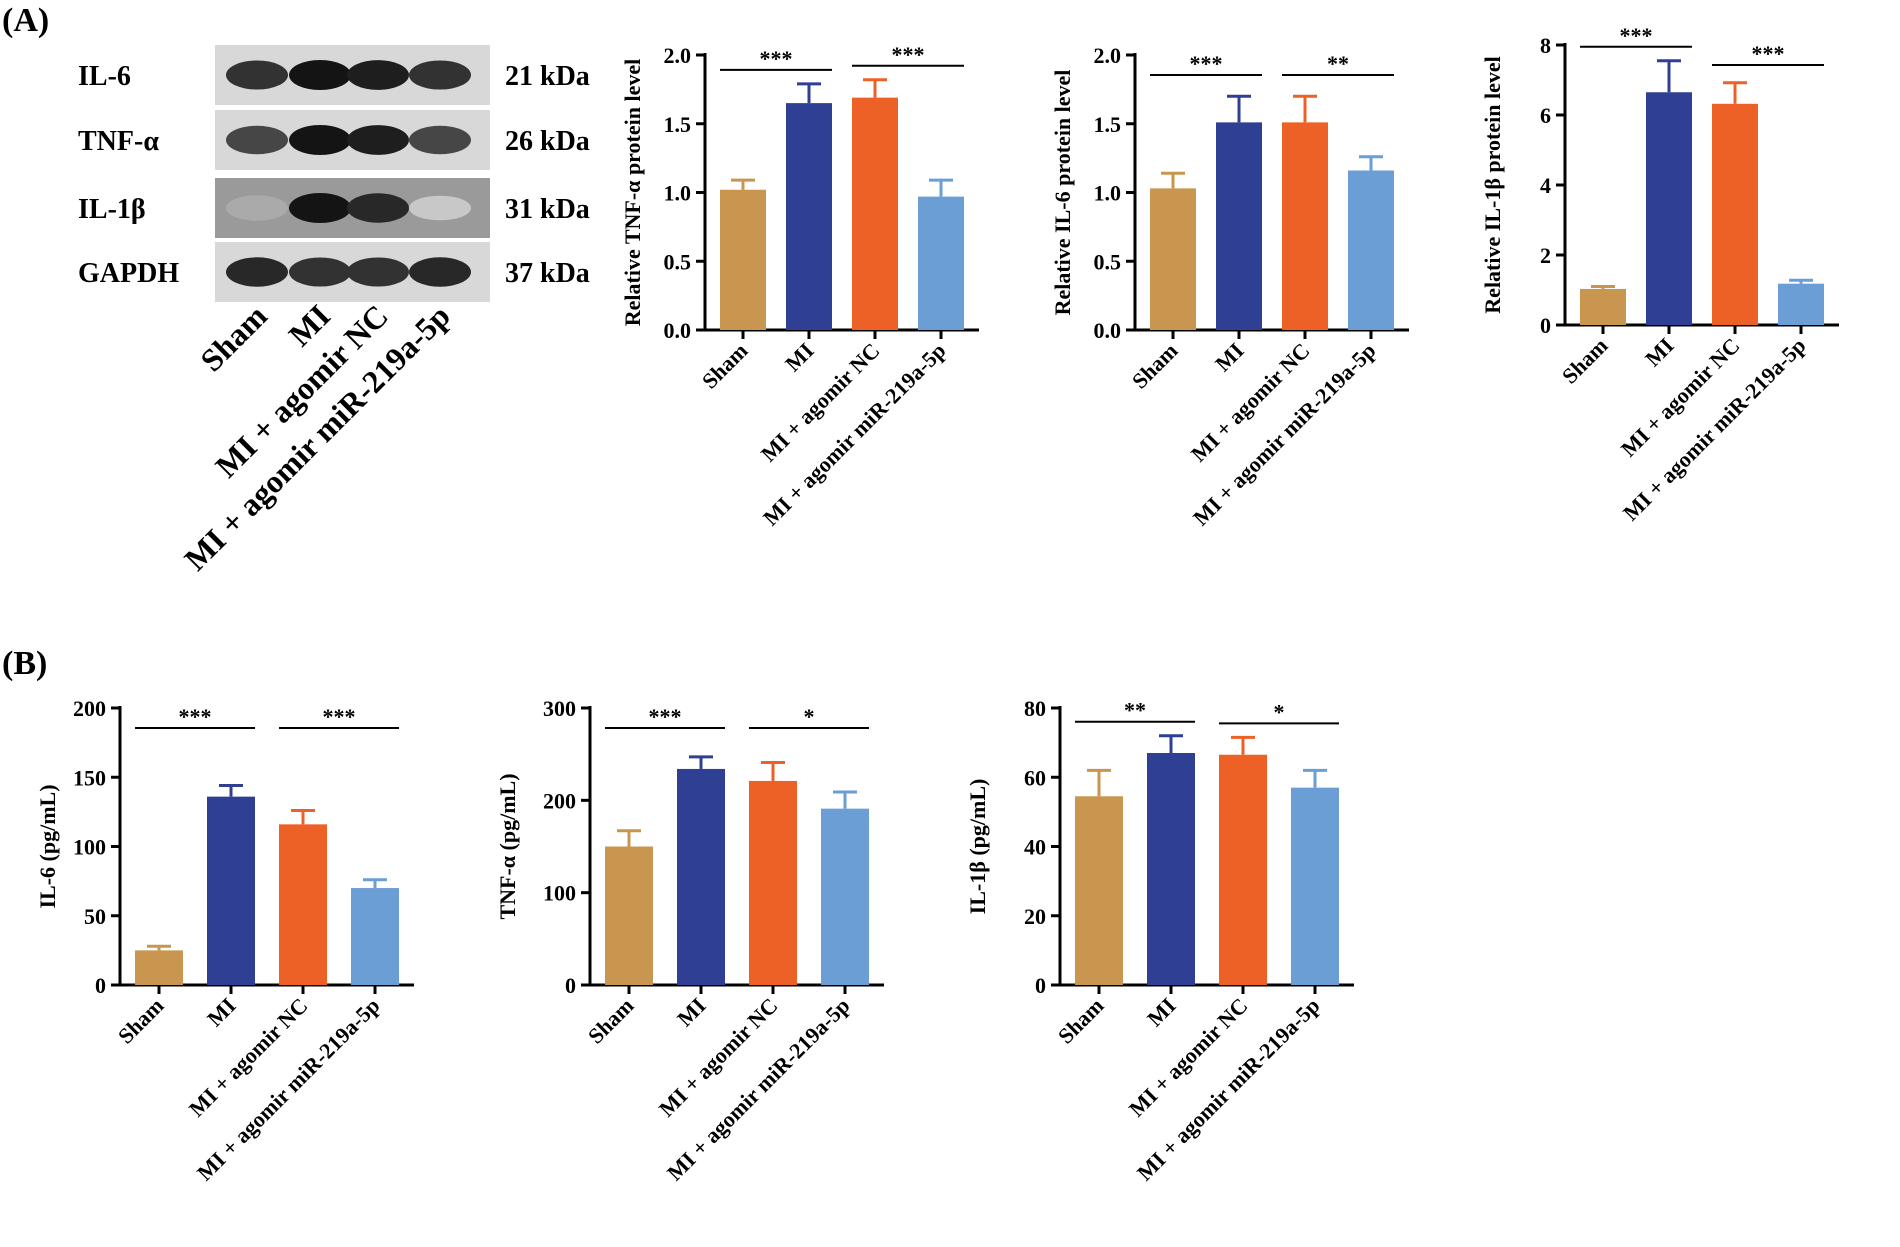  Describe the element at coordinates (104, 76) in the screenshot. I see `blot-protein-label: IL-6` at that location.